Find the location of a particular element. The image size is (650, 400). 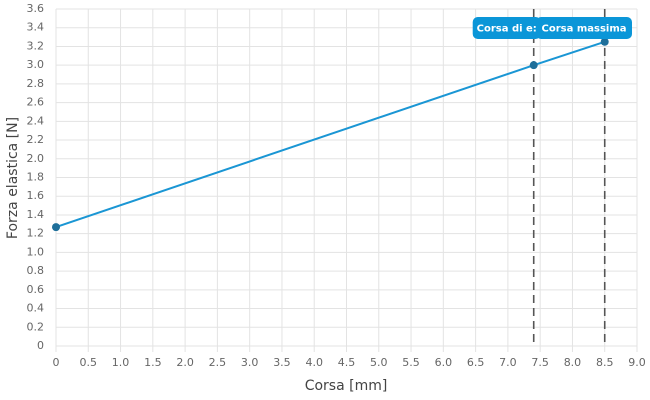

x-axis-title: Corsa [mm] is located at coordinates (346, 386).